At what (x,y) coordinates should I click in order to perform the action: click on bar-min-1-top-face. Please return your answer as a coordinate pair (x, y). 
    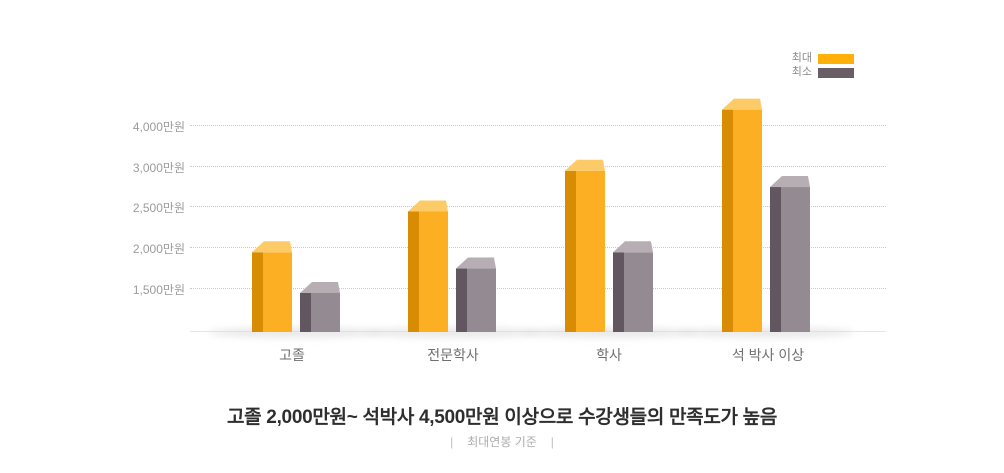
    Looking at the image, I should click on (476, 263).